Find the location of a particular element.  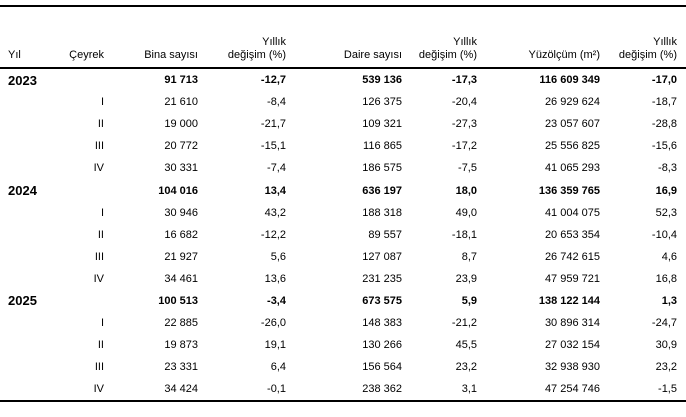

dwelling-change-cell: 49,0 is located at coordinates (466, 212).